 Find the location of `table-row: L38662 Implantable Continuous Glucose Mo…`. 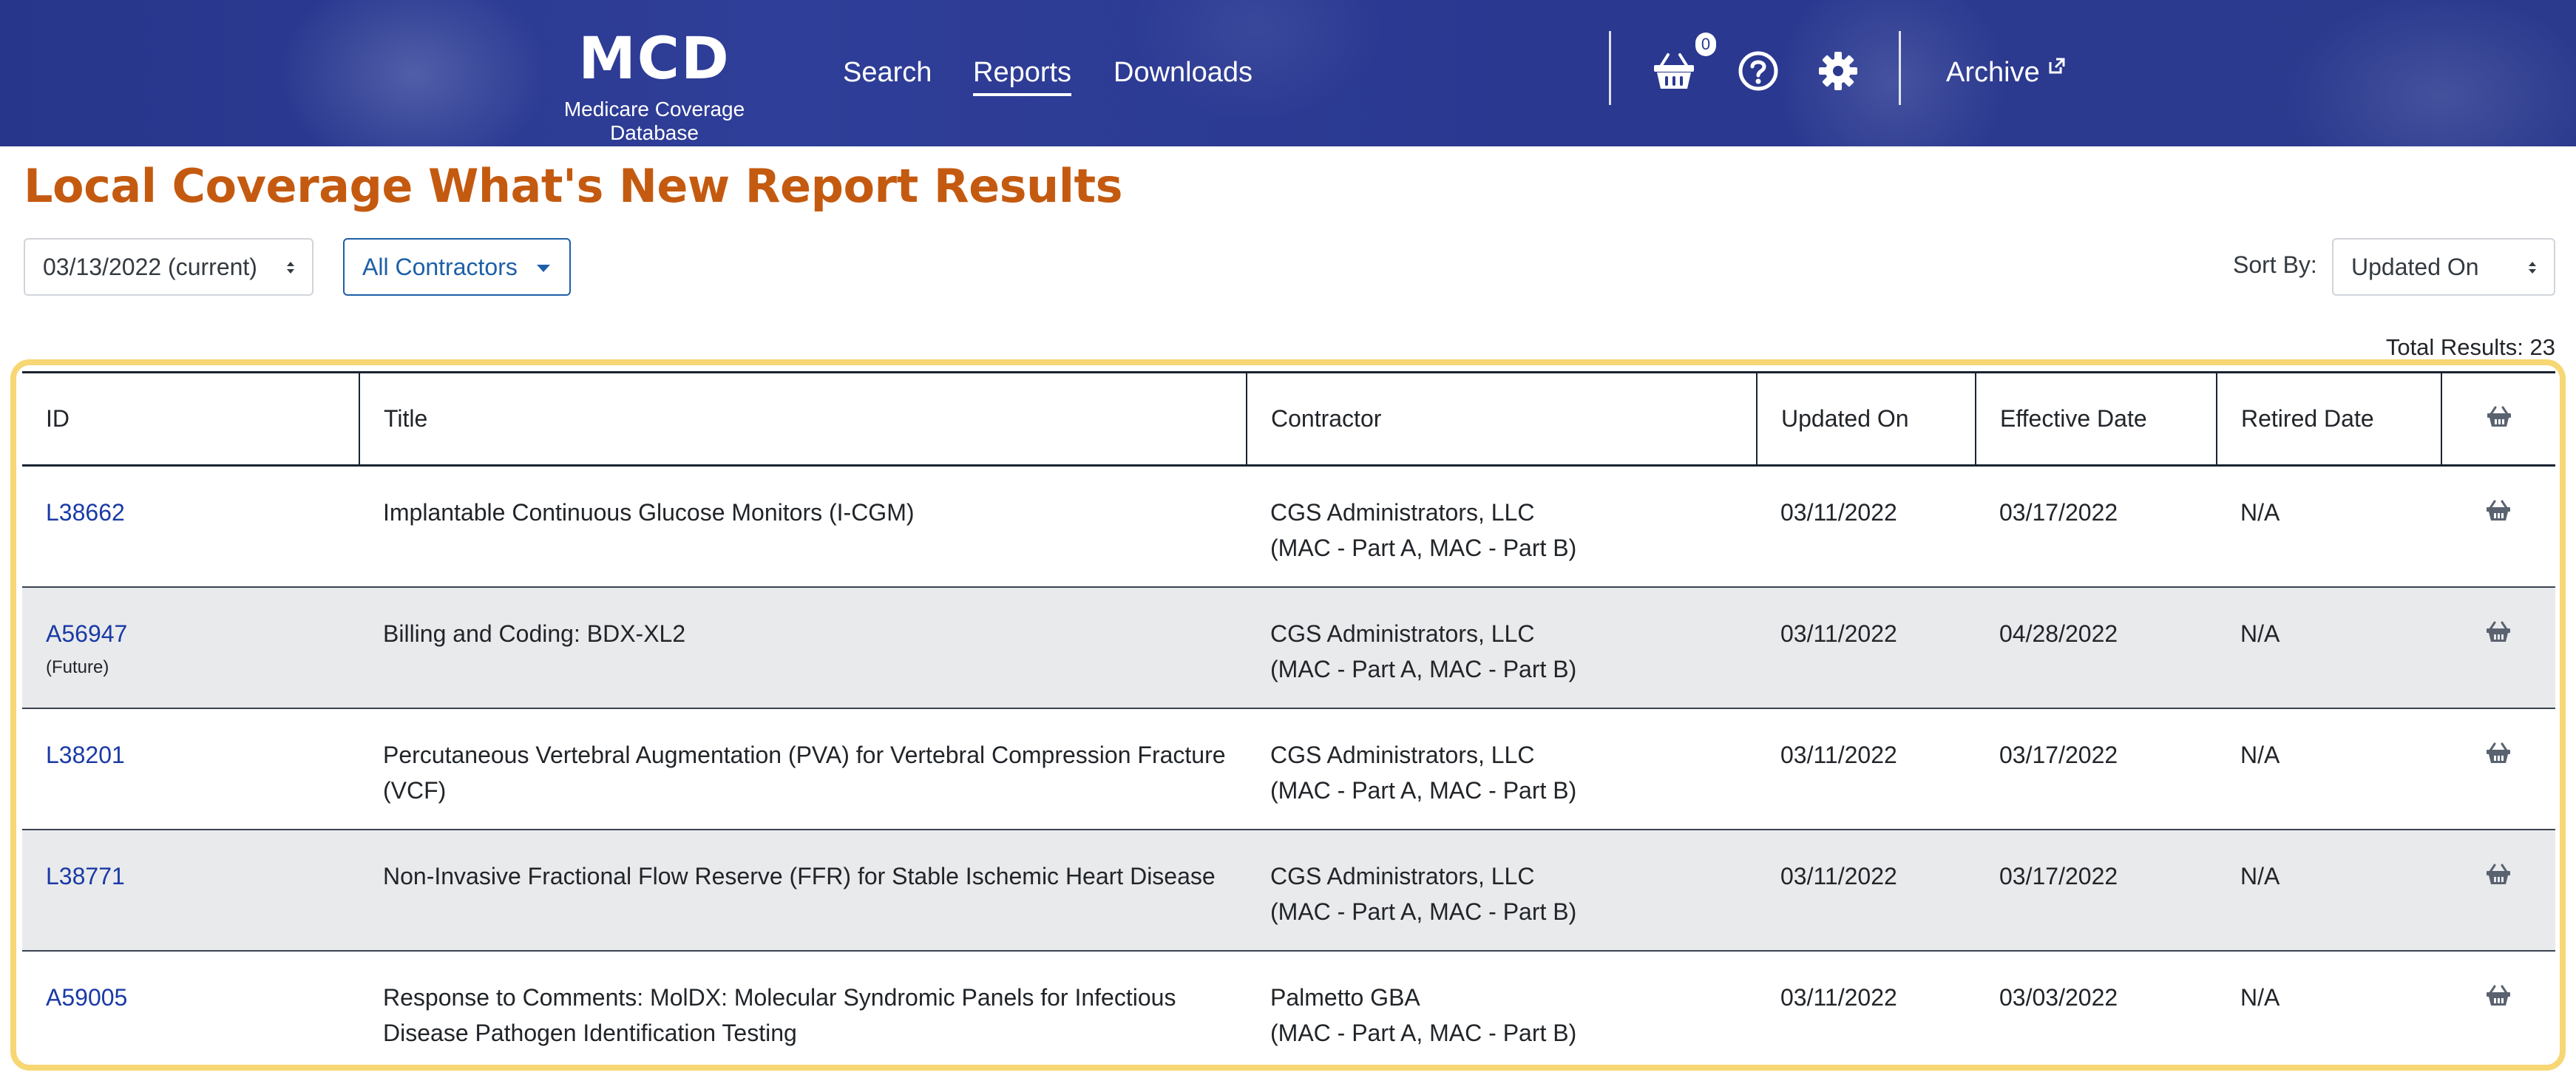

table-row: L38662 Implantable Continuous Glucose Mo… is located at coordinates (1288, 526).